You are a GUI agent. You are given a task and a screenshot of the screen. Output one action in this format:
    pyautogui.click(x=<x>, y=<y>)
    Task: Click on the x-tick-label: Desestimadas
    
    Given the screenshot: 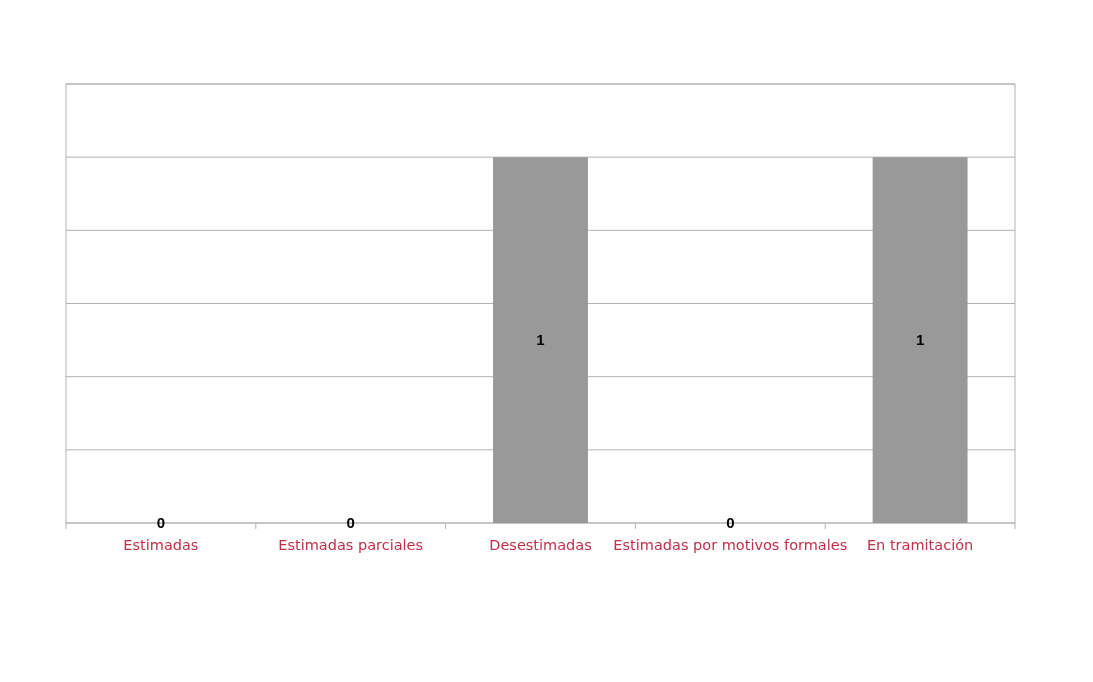 What is the action you would take?
    pyautogui.click(x=540, y=545)
    